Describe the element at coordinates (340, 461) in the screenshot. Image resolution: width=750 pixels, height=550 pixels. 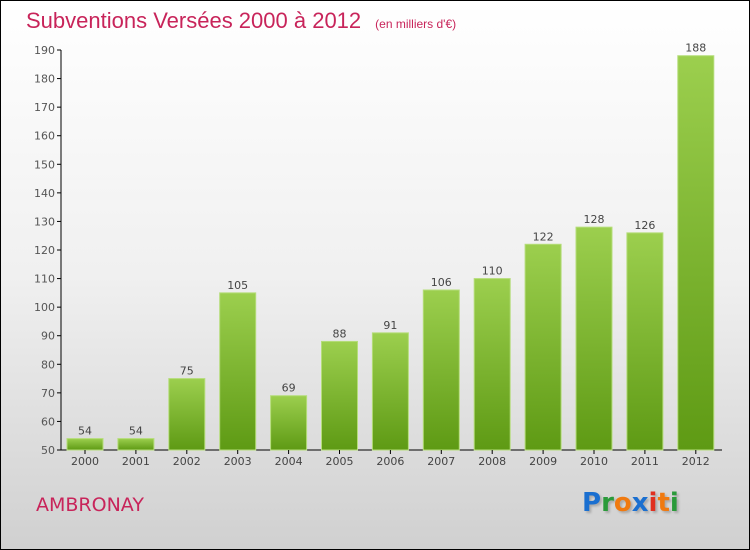
I see `x-tick-label: 2005` at that location.